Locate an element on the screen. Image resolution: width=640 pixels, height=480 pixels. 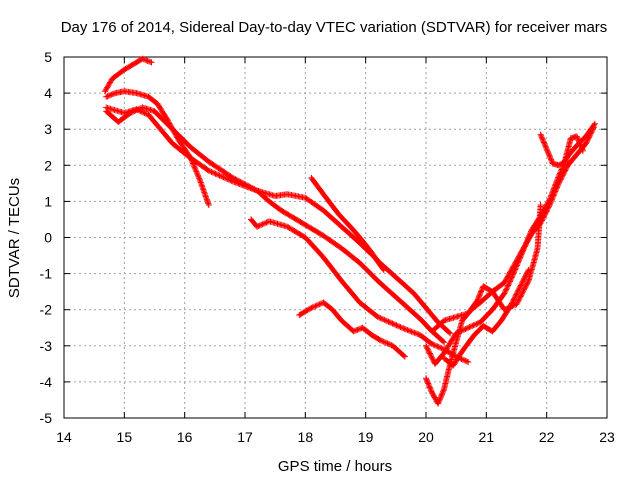
series-track-k is located at coordinates (486, 318).